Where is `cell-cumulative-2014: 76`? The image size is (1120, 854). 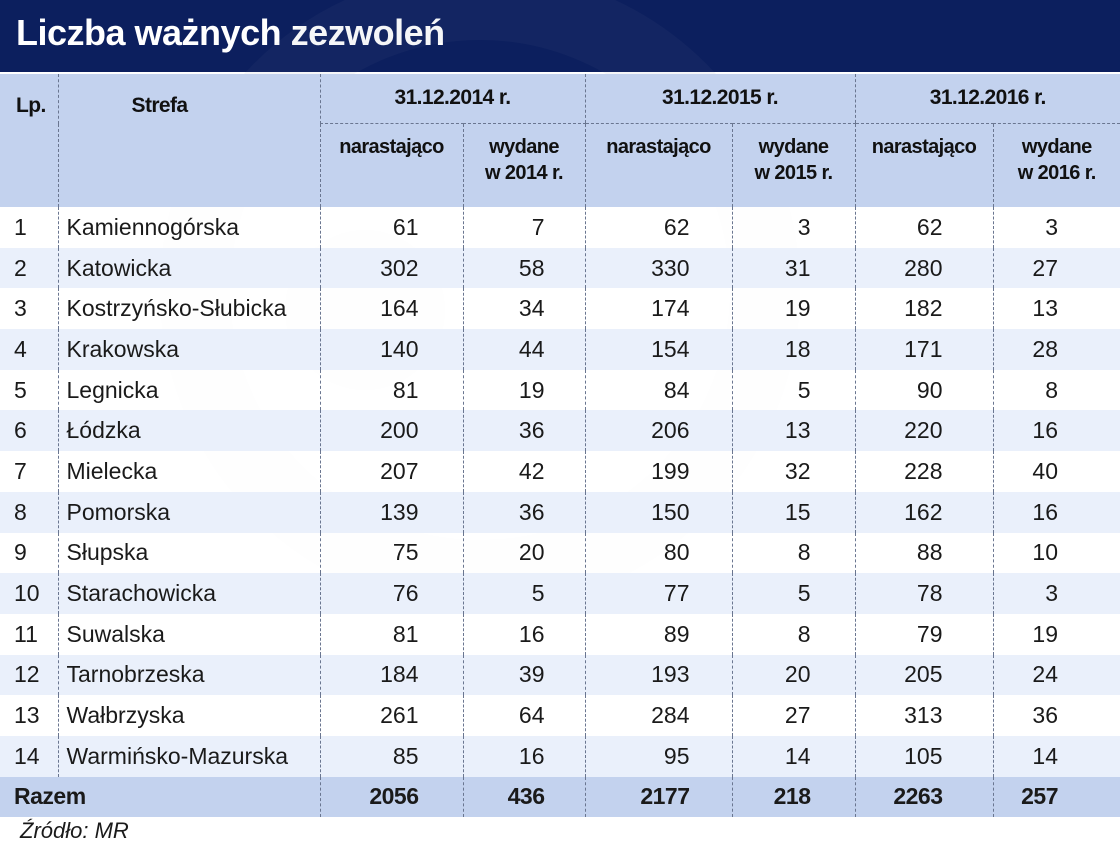
cell-cumulative-2014: 76 is located at coordinates (391, 593).